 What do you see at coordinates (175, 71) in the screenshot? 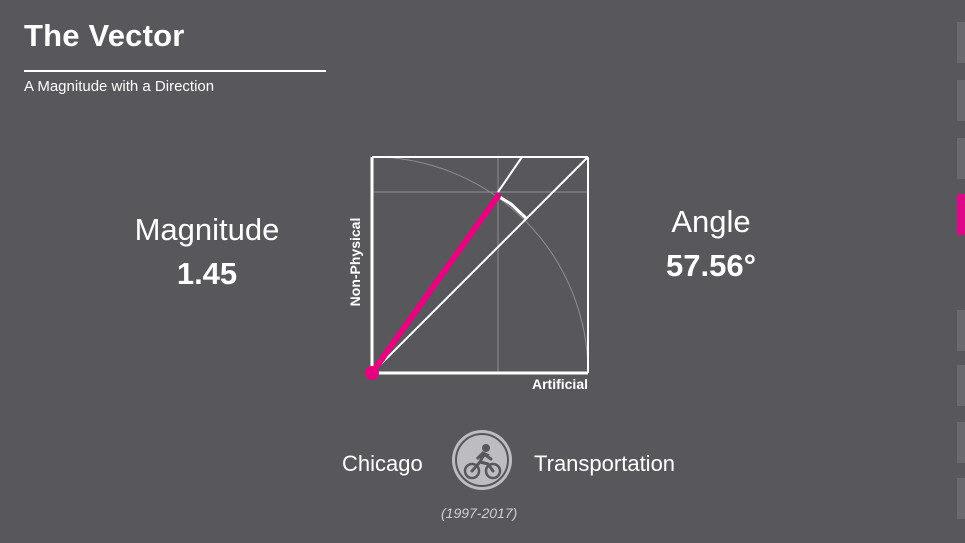
I see `title-underline` at bounding box center [175, 71].